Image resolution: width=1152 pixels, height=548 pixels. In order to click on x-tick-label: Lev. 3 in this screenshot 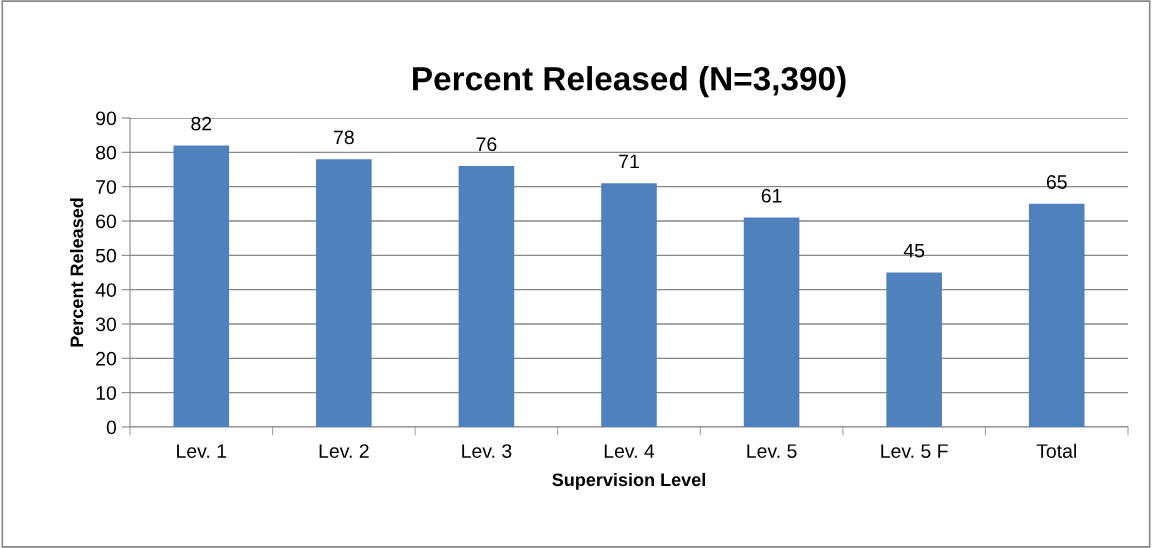, I will do `click(487, 451)`.